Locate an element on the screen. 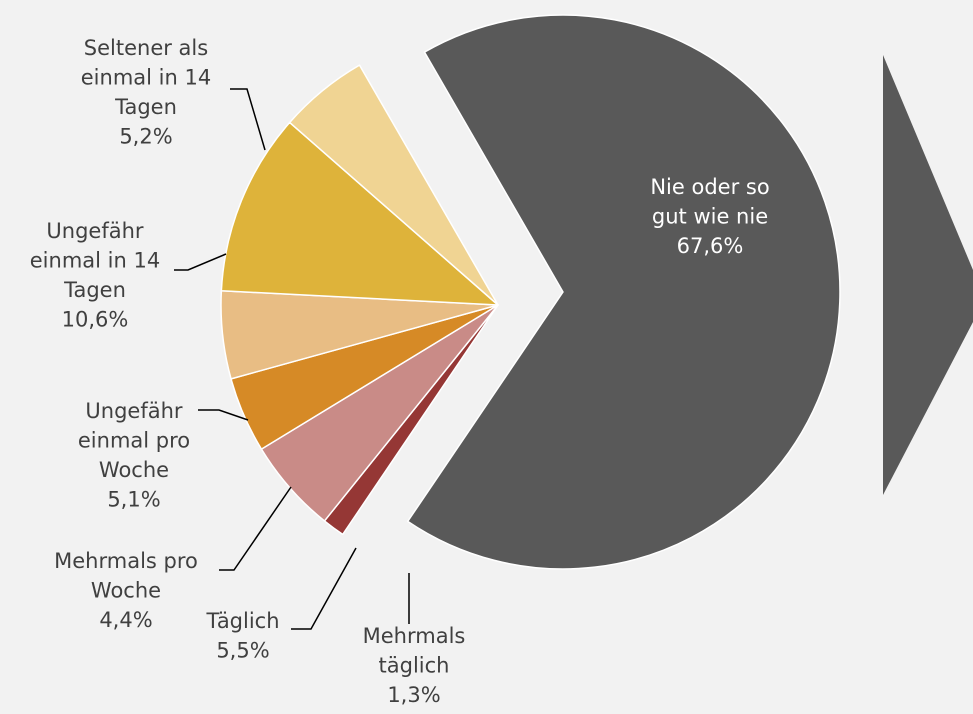  slice-category-label: Täglich is located at coordinates (242, 621).